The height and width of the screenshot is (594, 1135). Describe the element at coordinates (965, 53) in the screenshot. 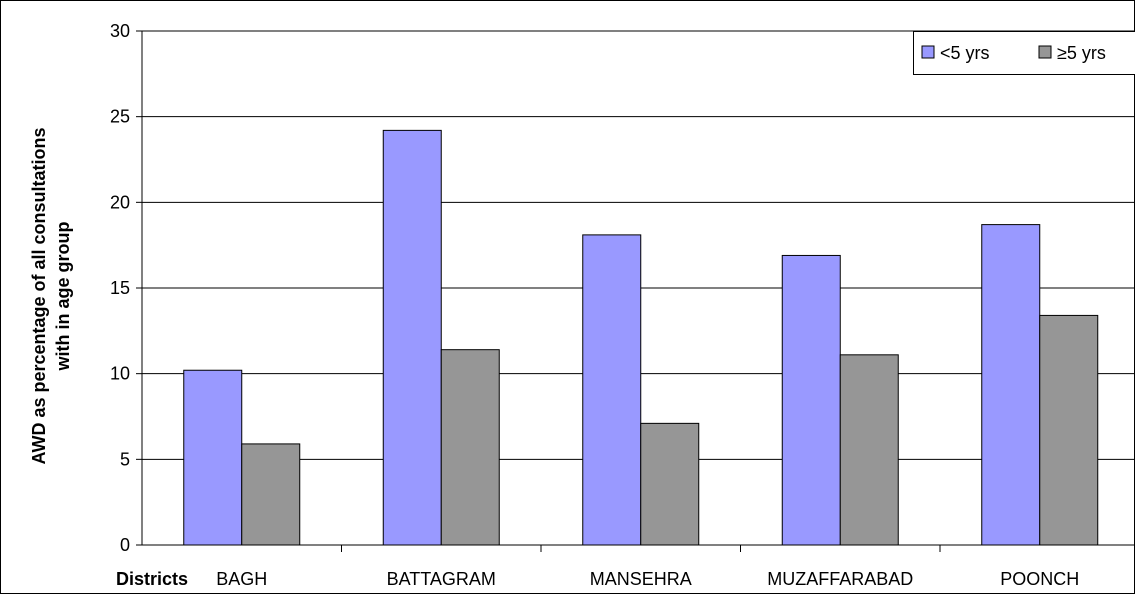

I see `legend-label-under5: <5 yrs` at that location.